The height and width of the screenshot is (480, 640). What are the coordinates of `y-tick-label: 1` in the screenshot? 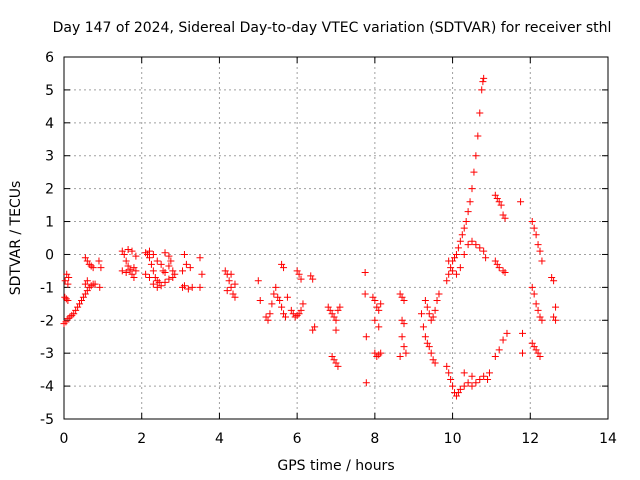 It's located at (49, 223).